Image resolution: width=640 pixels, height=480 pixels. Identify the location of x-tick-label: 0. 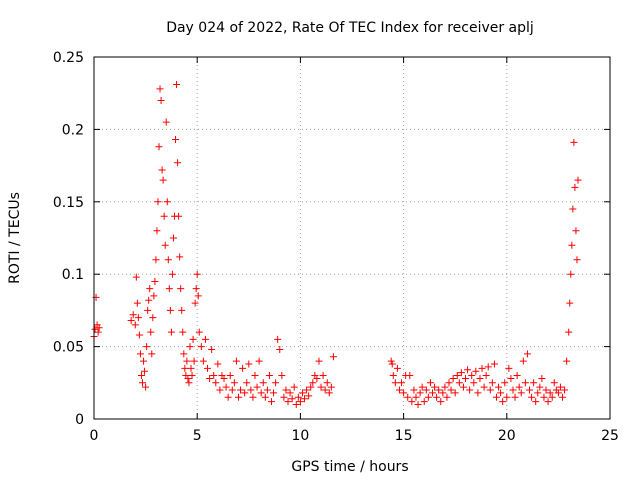
(94, 436).